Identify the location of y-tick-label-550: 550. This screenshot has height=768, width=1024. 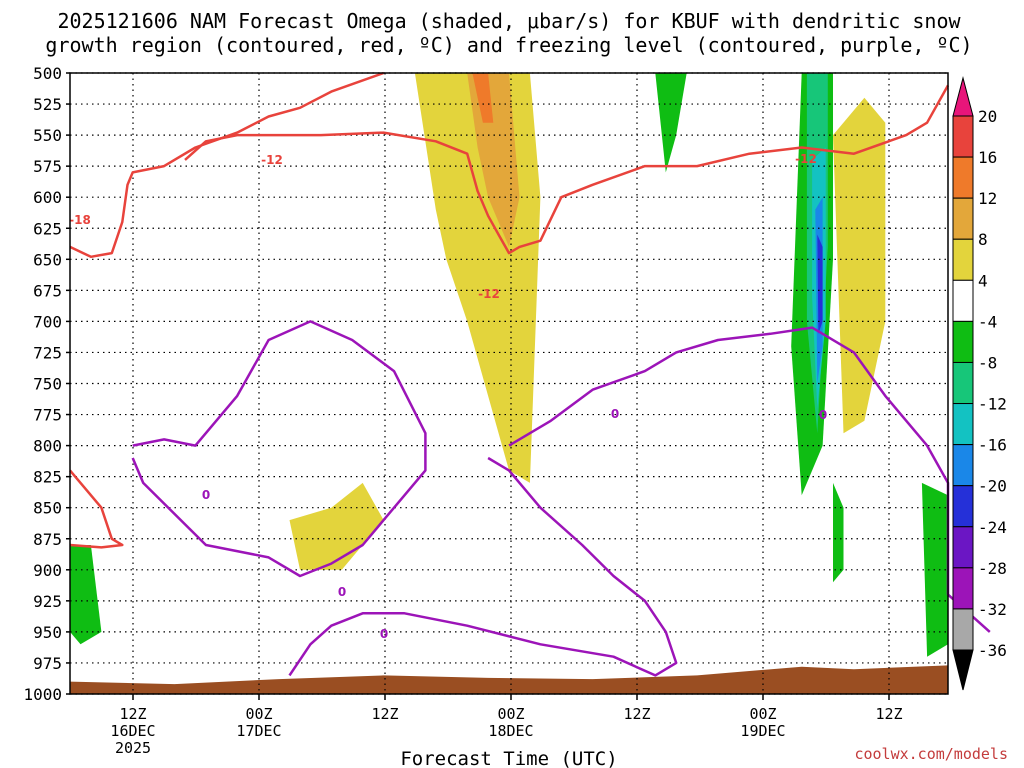
(47, 135).